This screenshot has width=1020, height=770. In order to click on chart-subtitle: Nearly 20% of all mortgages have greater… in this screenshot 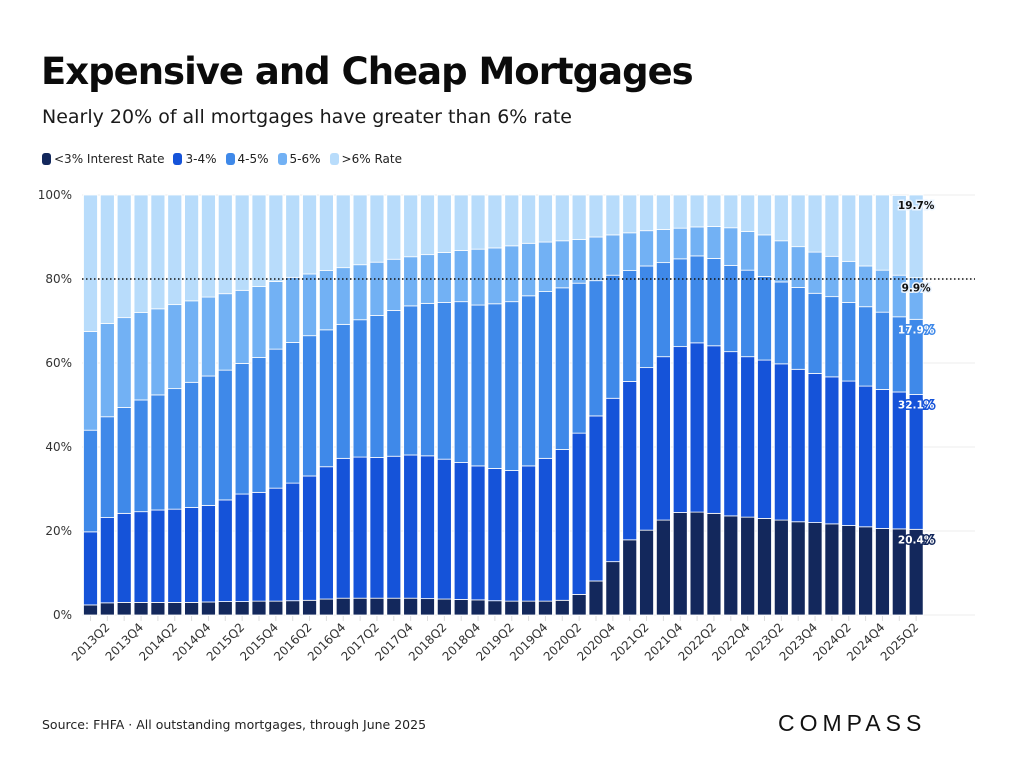, I will do `click(307, 117)`.